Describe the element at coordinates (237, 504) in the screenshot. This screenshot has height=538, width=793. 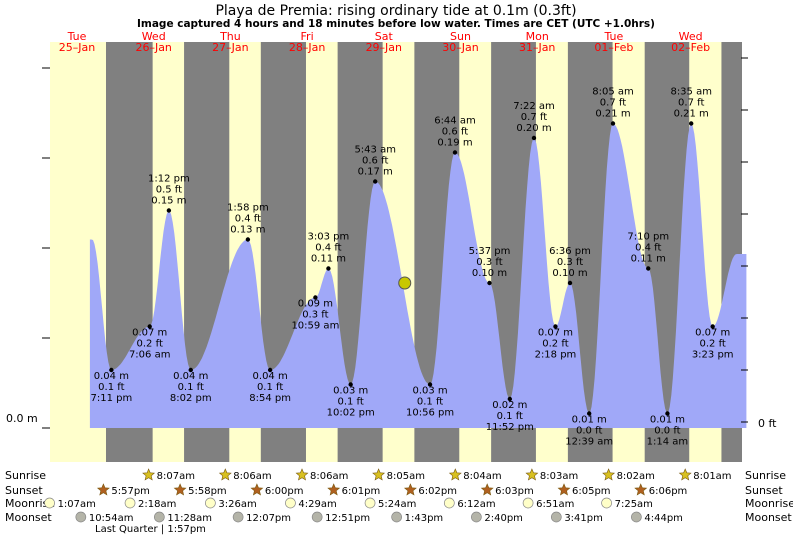
I see `moonrise-time: 3:26am` at that location.